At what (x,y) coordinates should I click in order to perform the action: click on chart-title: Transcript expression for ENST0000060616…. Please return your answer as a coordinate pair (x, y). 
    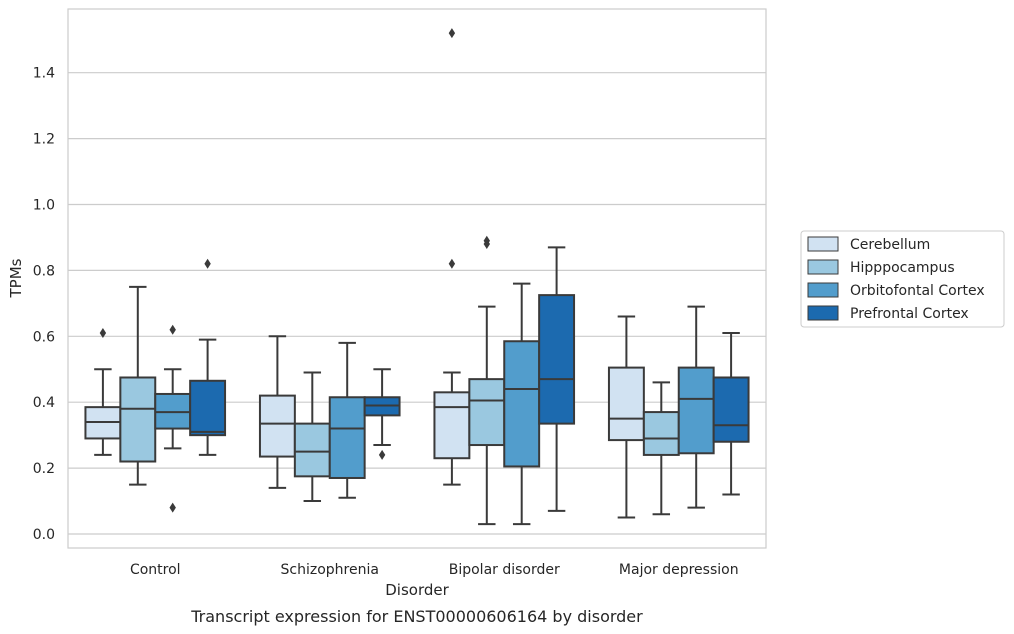
    Looking at the image, I should click on (416, 616).